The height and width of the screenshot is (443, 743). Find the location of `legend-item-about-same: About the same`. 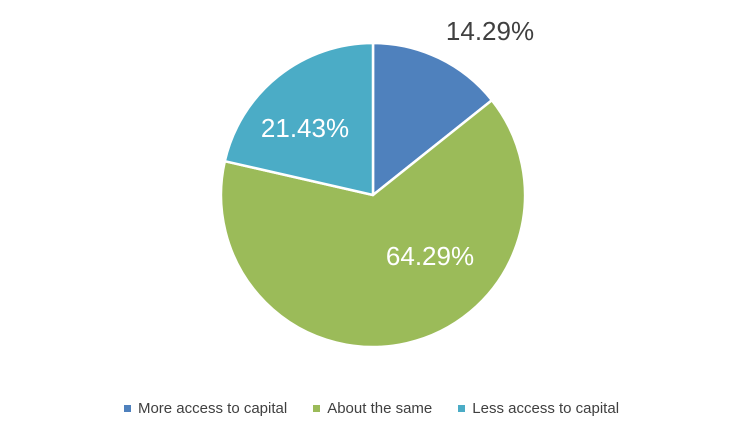

legend-item-about-same: About the same is located at coordinates (372, 408).